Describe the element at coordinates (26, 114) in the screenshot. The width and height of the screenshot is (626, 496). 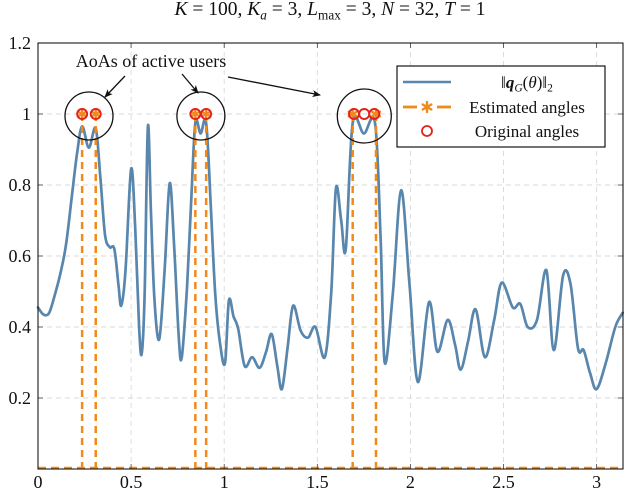
I see `y-tick-label: 1` at that location.